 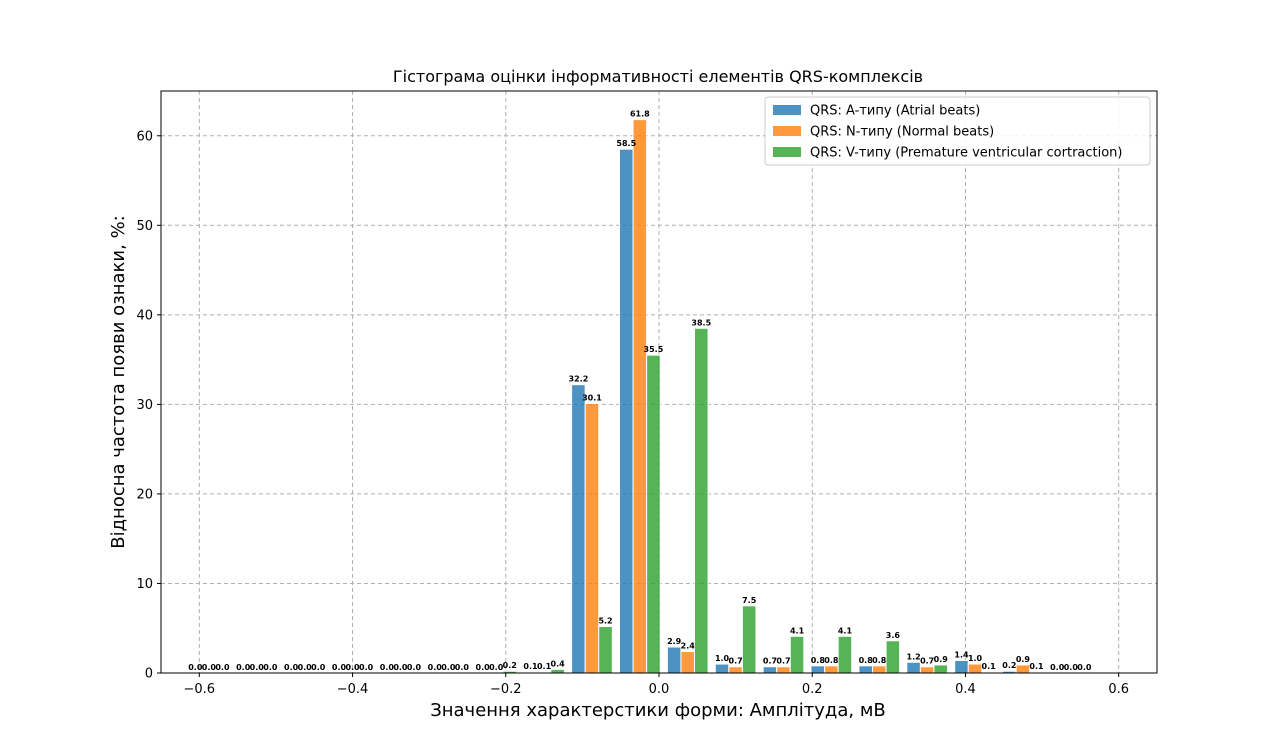 What do you see at coordinates (845, 630) in the screenshot?
I see `bar-value-label: 4.1` at bounding box center [845, 630].